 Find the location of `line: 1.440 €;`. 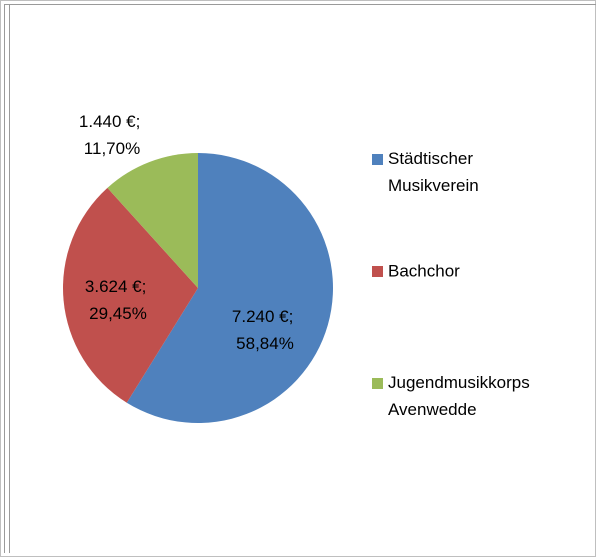

line: 1.440 €; is located at coordinates (112, 121).